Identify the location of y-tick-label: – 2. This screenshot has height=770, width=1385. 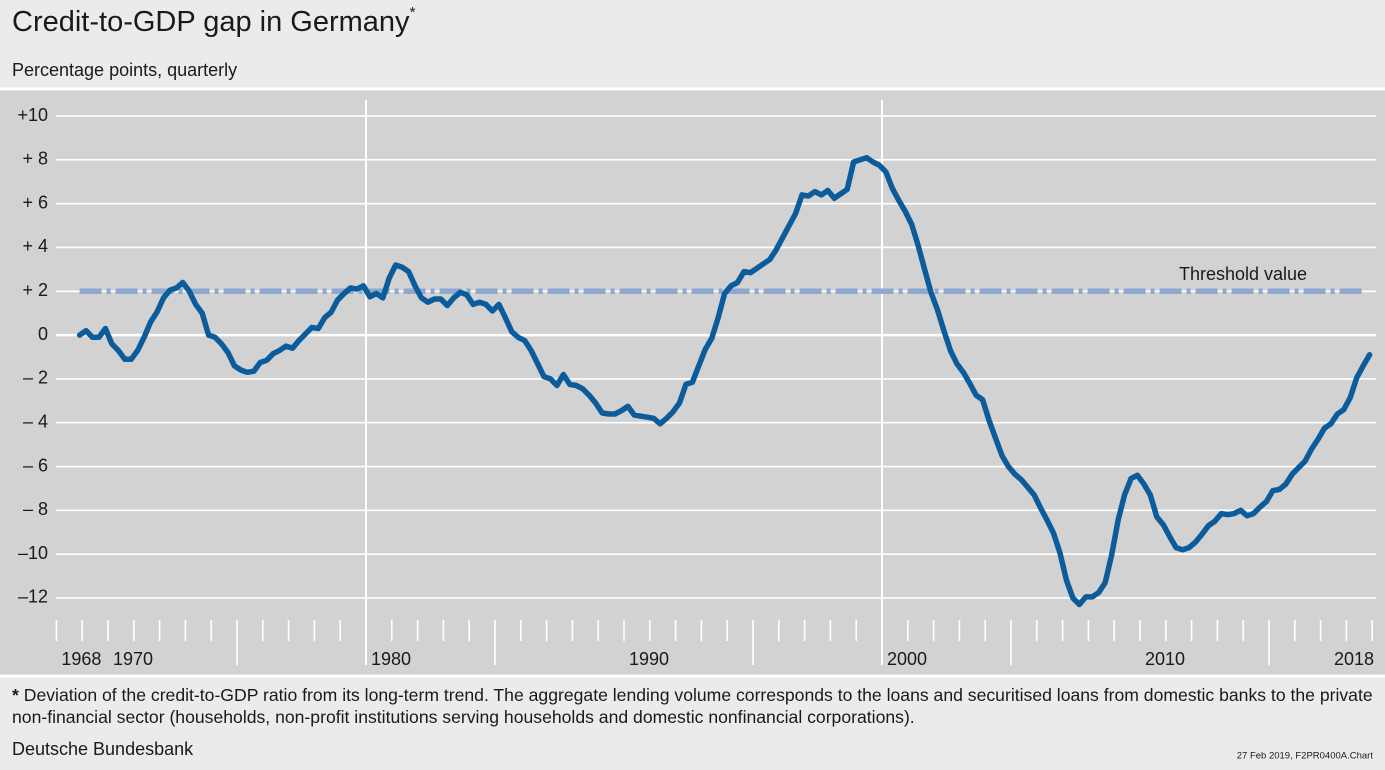
(35, 378).